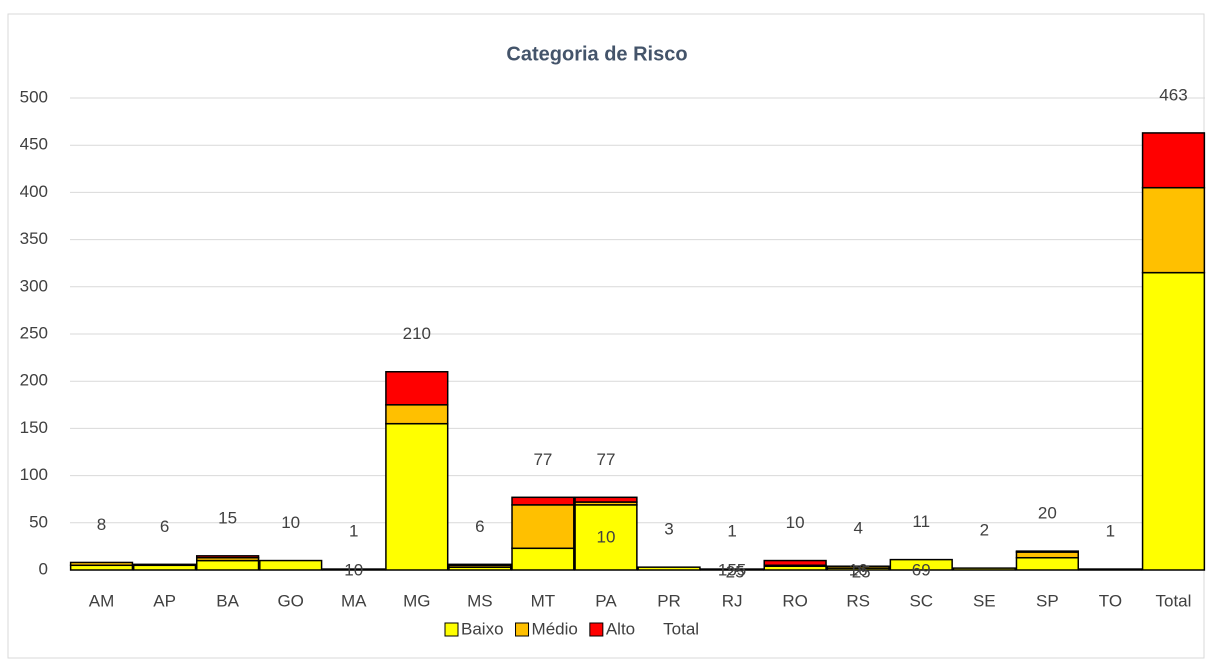 This screenshot has width=1206, height=660. What do you see at coordinates (227, 517) in the screenshot?
I see `total-label: 15` at bounding box center [227, 517].